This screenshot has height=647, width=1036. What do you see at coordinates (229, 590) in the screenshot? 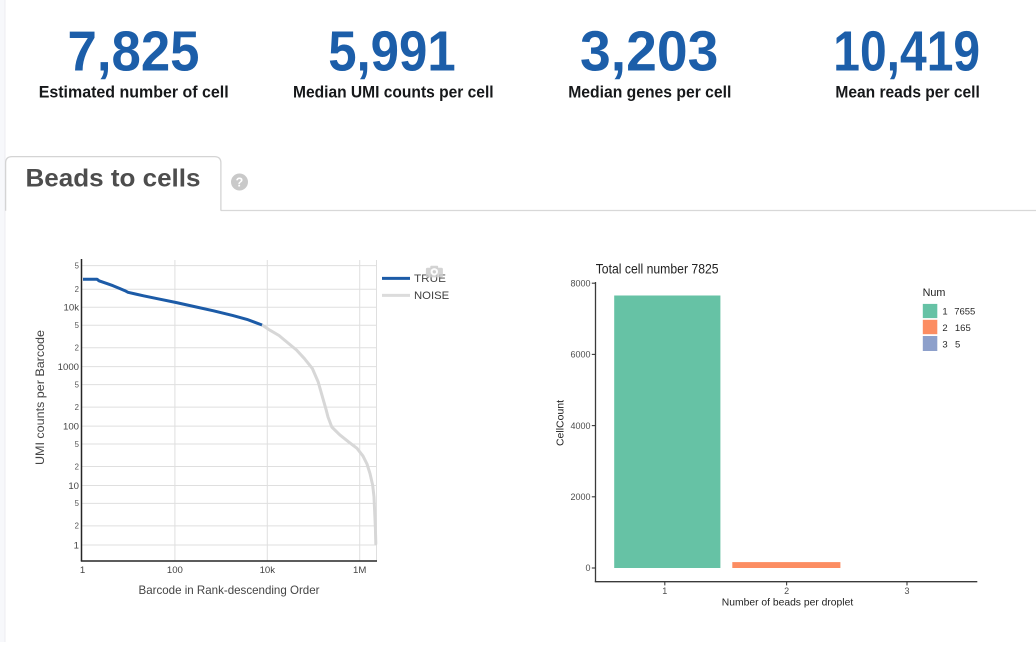
I see `svg-text:Barcode in Rank-descending Ord: Barcode in Rank-descending Order` at bounding box center [229, 590].